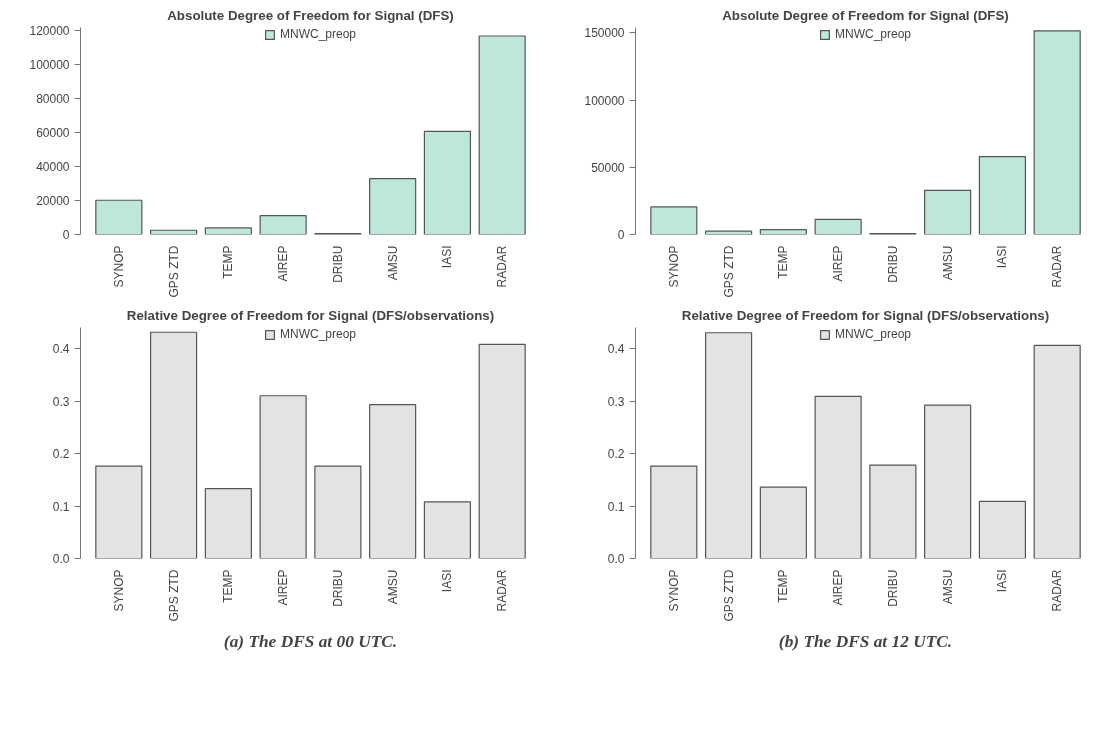 This screenshot has height=729, width=1119. Describe the element at coordinates (49, 31) in the screenshot. I see `y-tick-label: 120000` at that location.